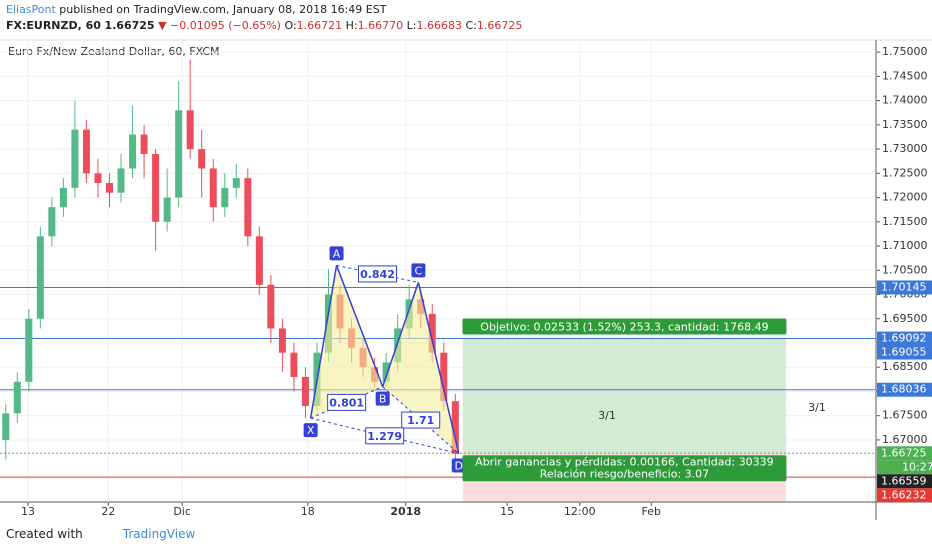  Describe the element at coordinates (311, 430) in the screenshot. I see `pattern-point-label: X` at that location.